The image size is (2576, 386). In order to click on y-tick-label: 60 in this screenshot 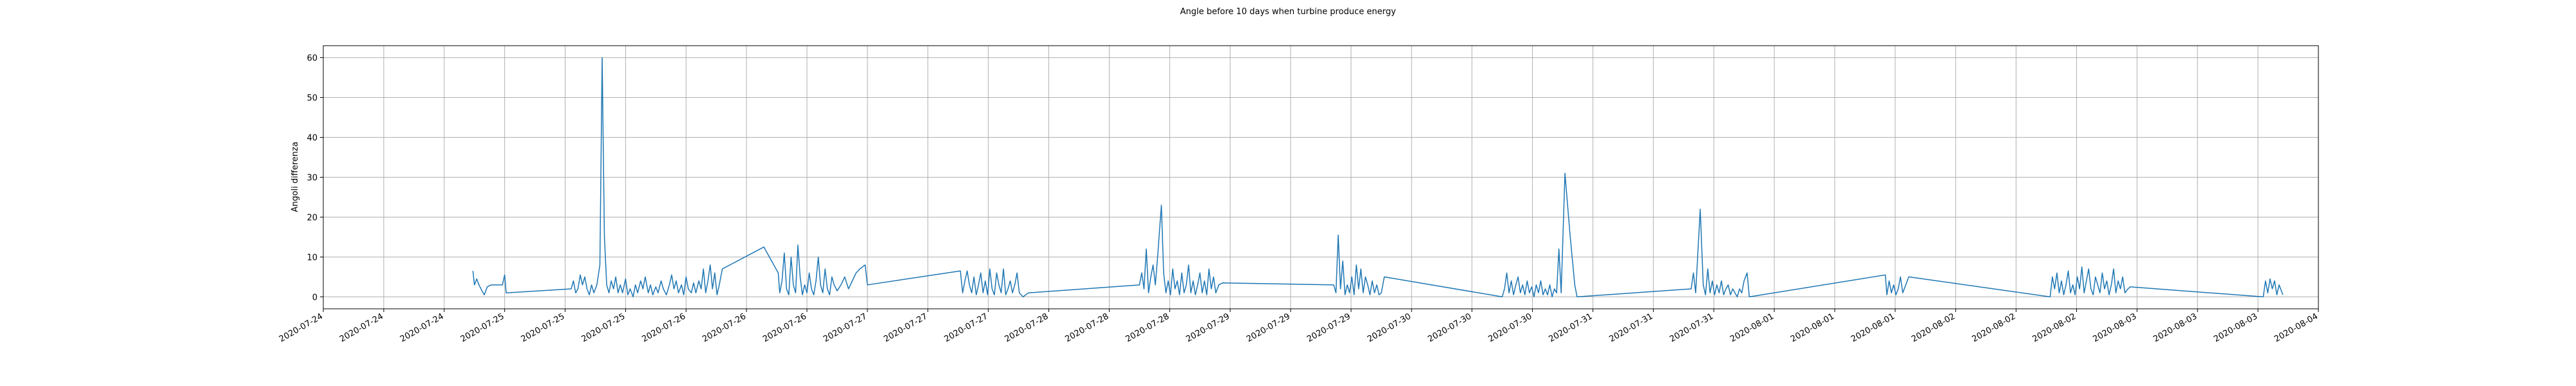, I will do `click(312, 59)`.